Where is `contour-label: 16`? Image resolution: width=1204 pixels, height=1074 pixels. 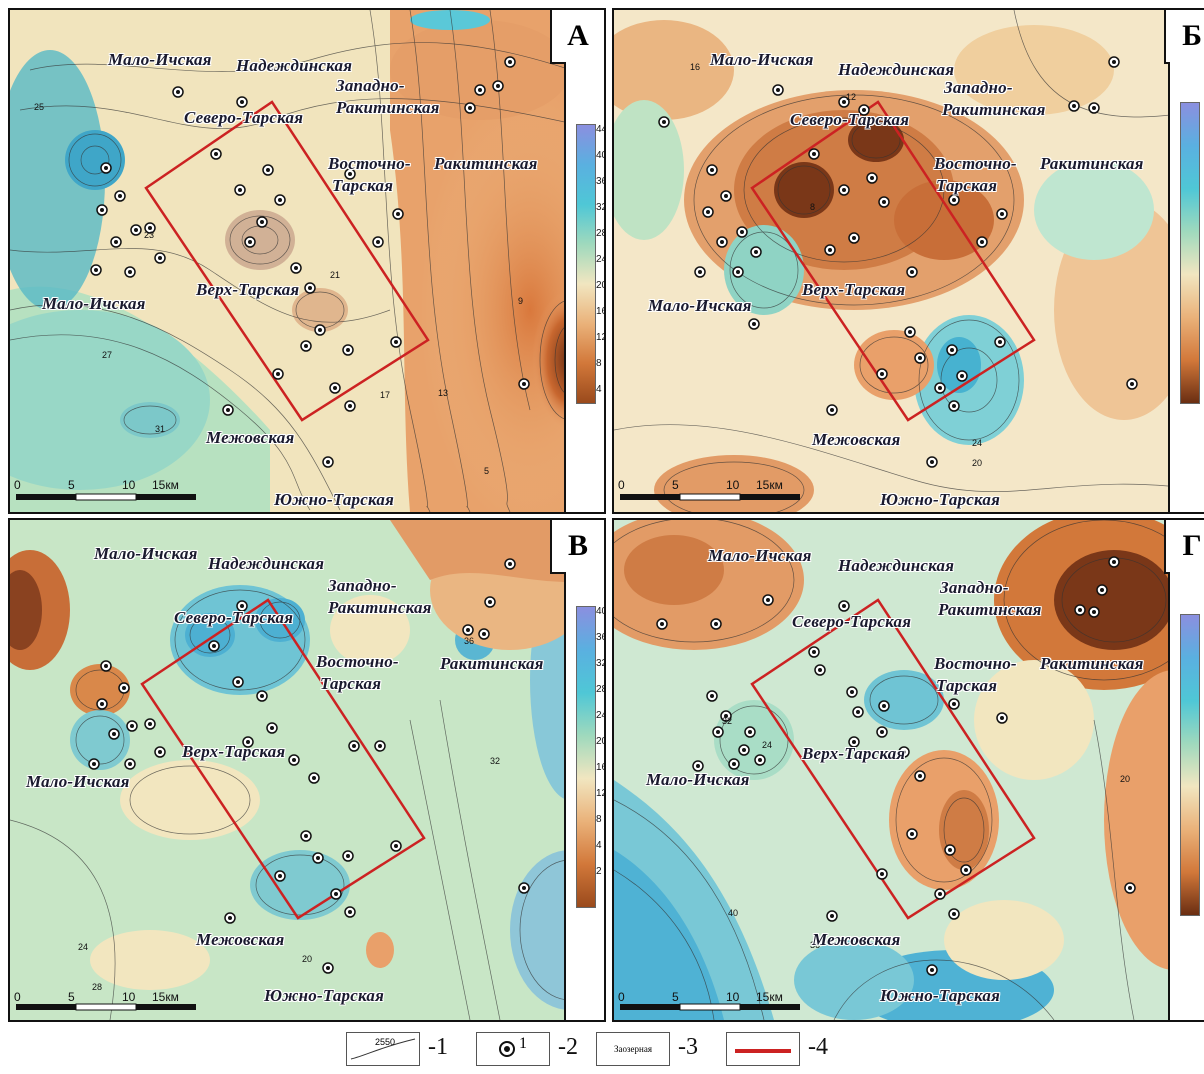
contour-label: 16 is located at coordinates (695, 67).